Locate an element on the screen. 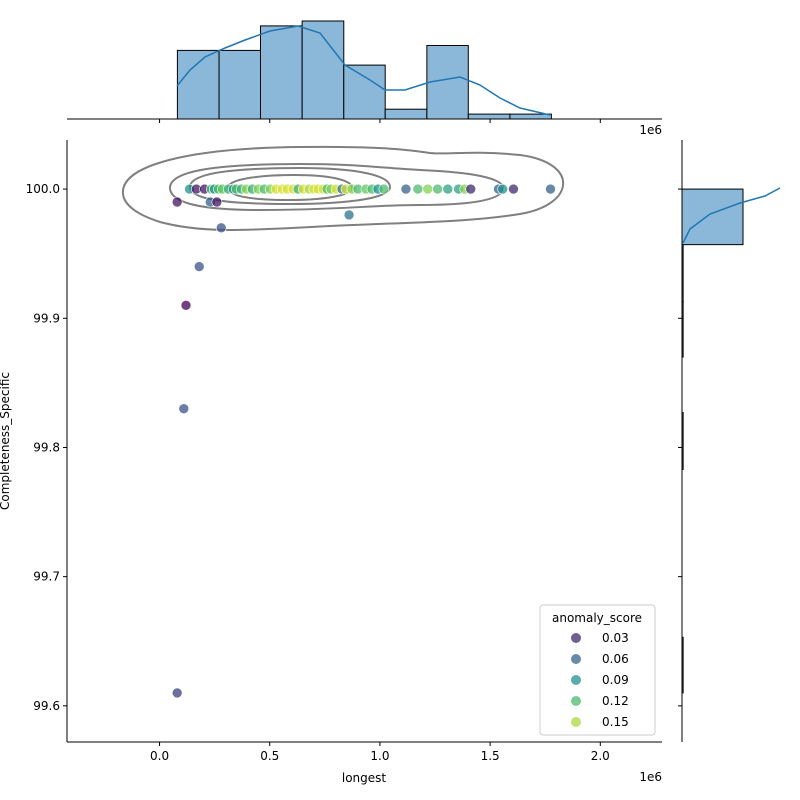 The image size is (800, 800). y-axis-label: Completeness_Specific is located at coordinates (6, 441).